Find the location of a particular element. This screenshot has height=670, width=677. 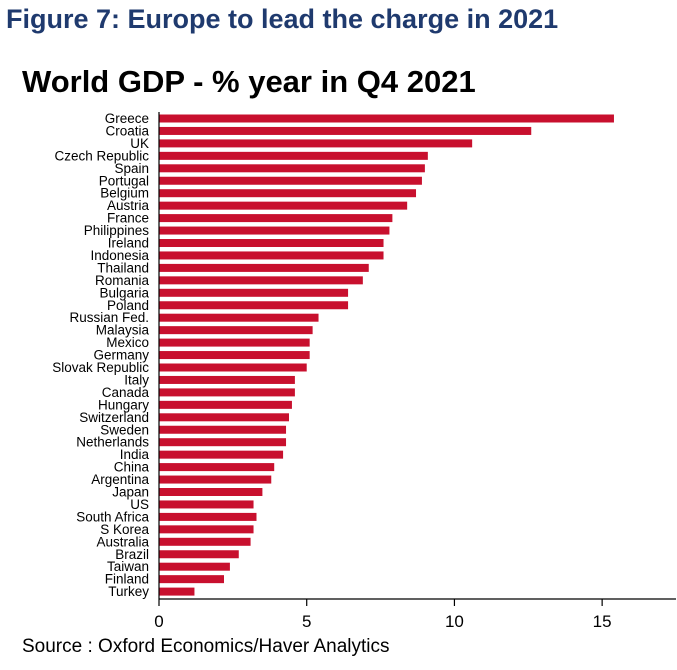

category-label: Indonesia is located at coordinates (119, 255).